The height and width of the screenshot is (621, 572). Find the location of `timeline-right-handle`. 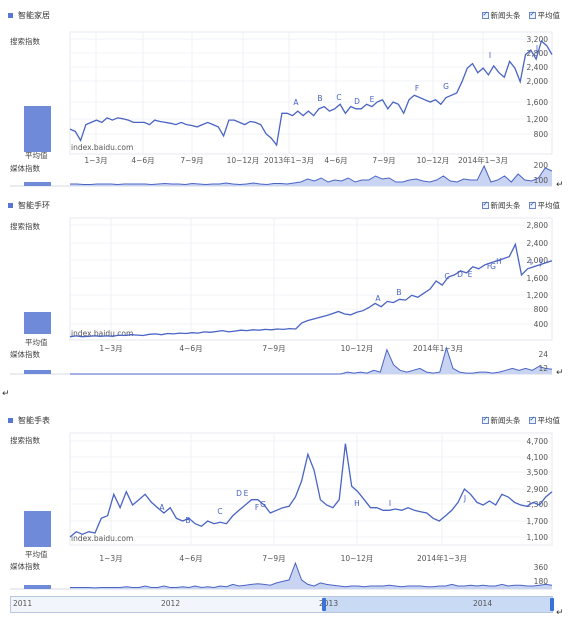

timeline-right-handle is located at coordinates (552, 604).